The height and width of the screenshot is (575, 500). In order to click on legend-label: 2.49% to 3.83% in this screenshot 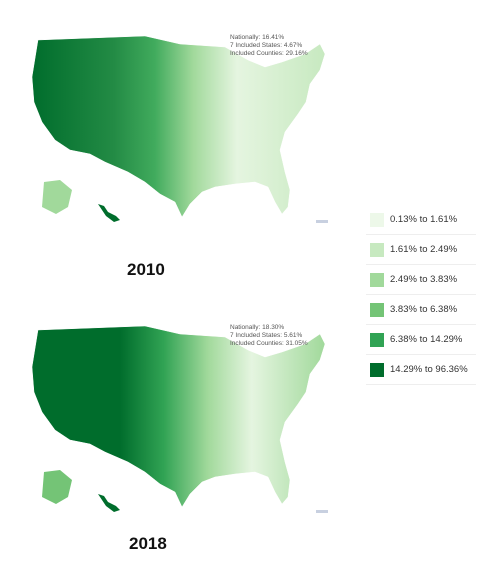, I will do `click(424, 279)`.